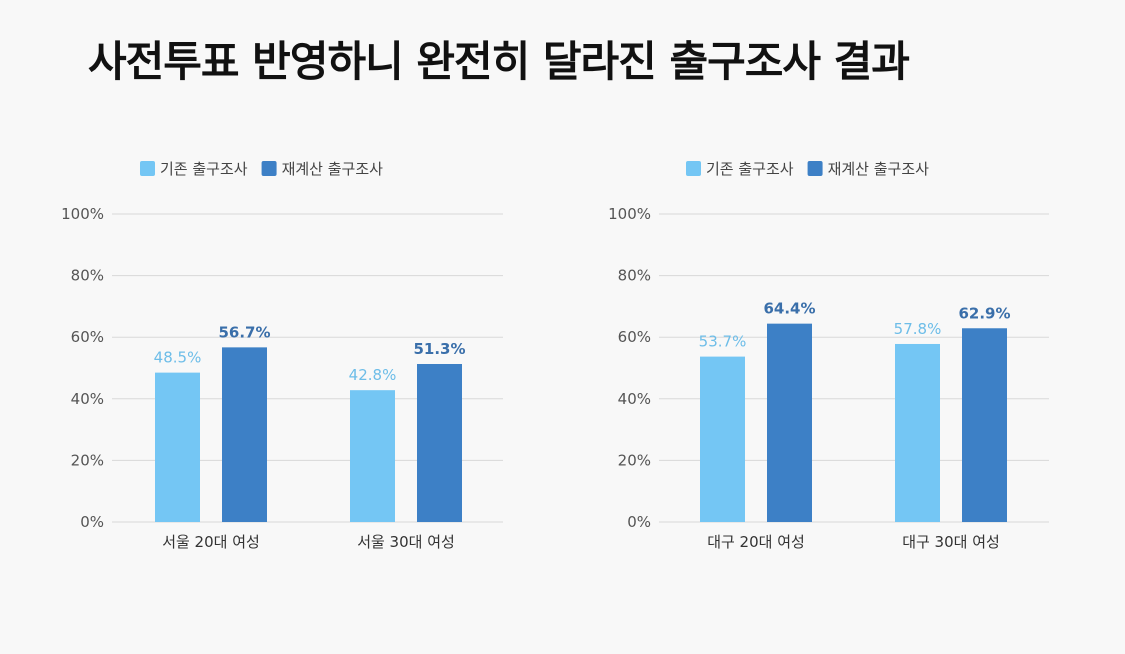  What do you see at coordinates (984, 313) in the screenshot?
I see `data-label: 62.9%` at bounding box center [984, 313].